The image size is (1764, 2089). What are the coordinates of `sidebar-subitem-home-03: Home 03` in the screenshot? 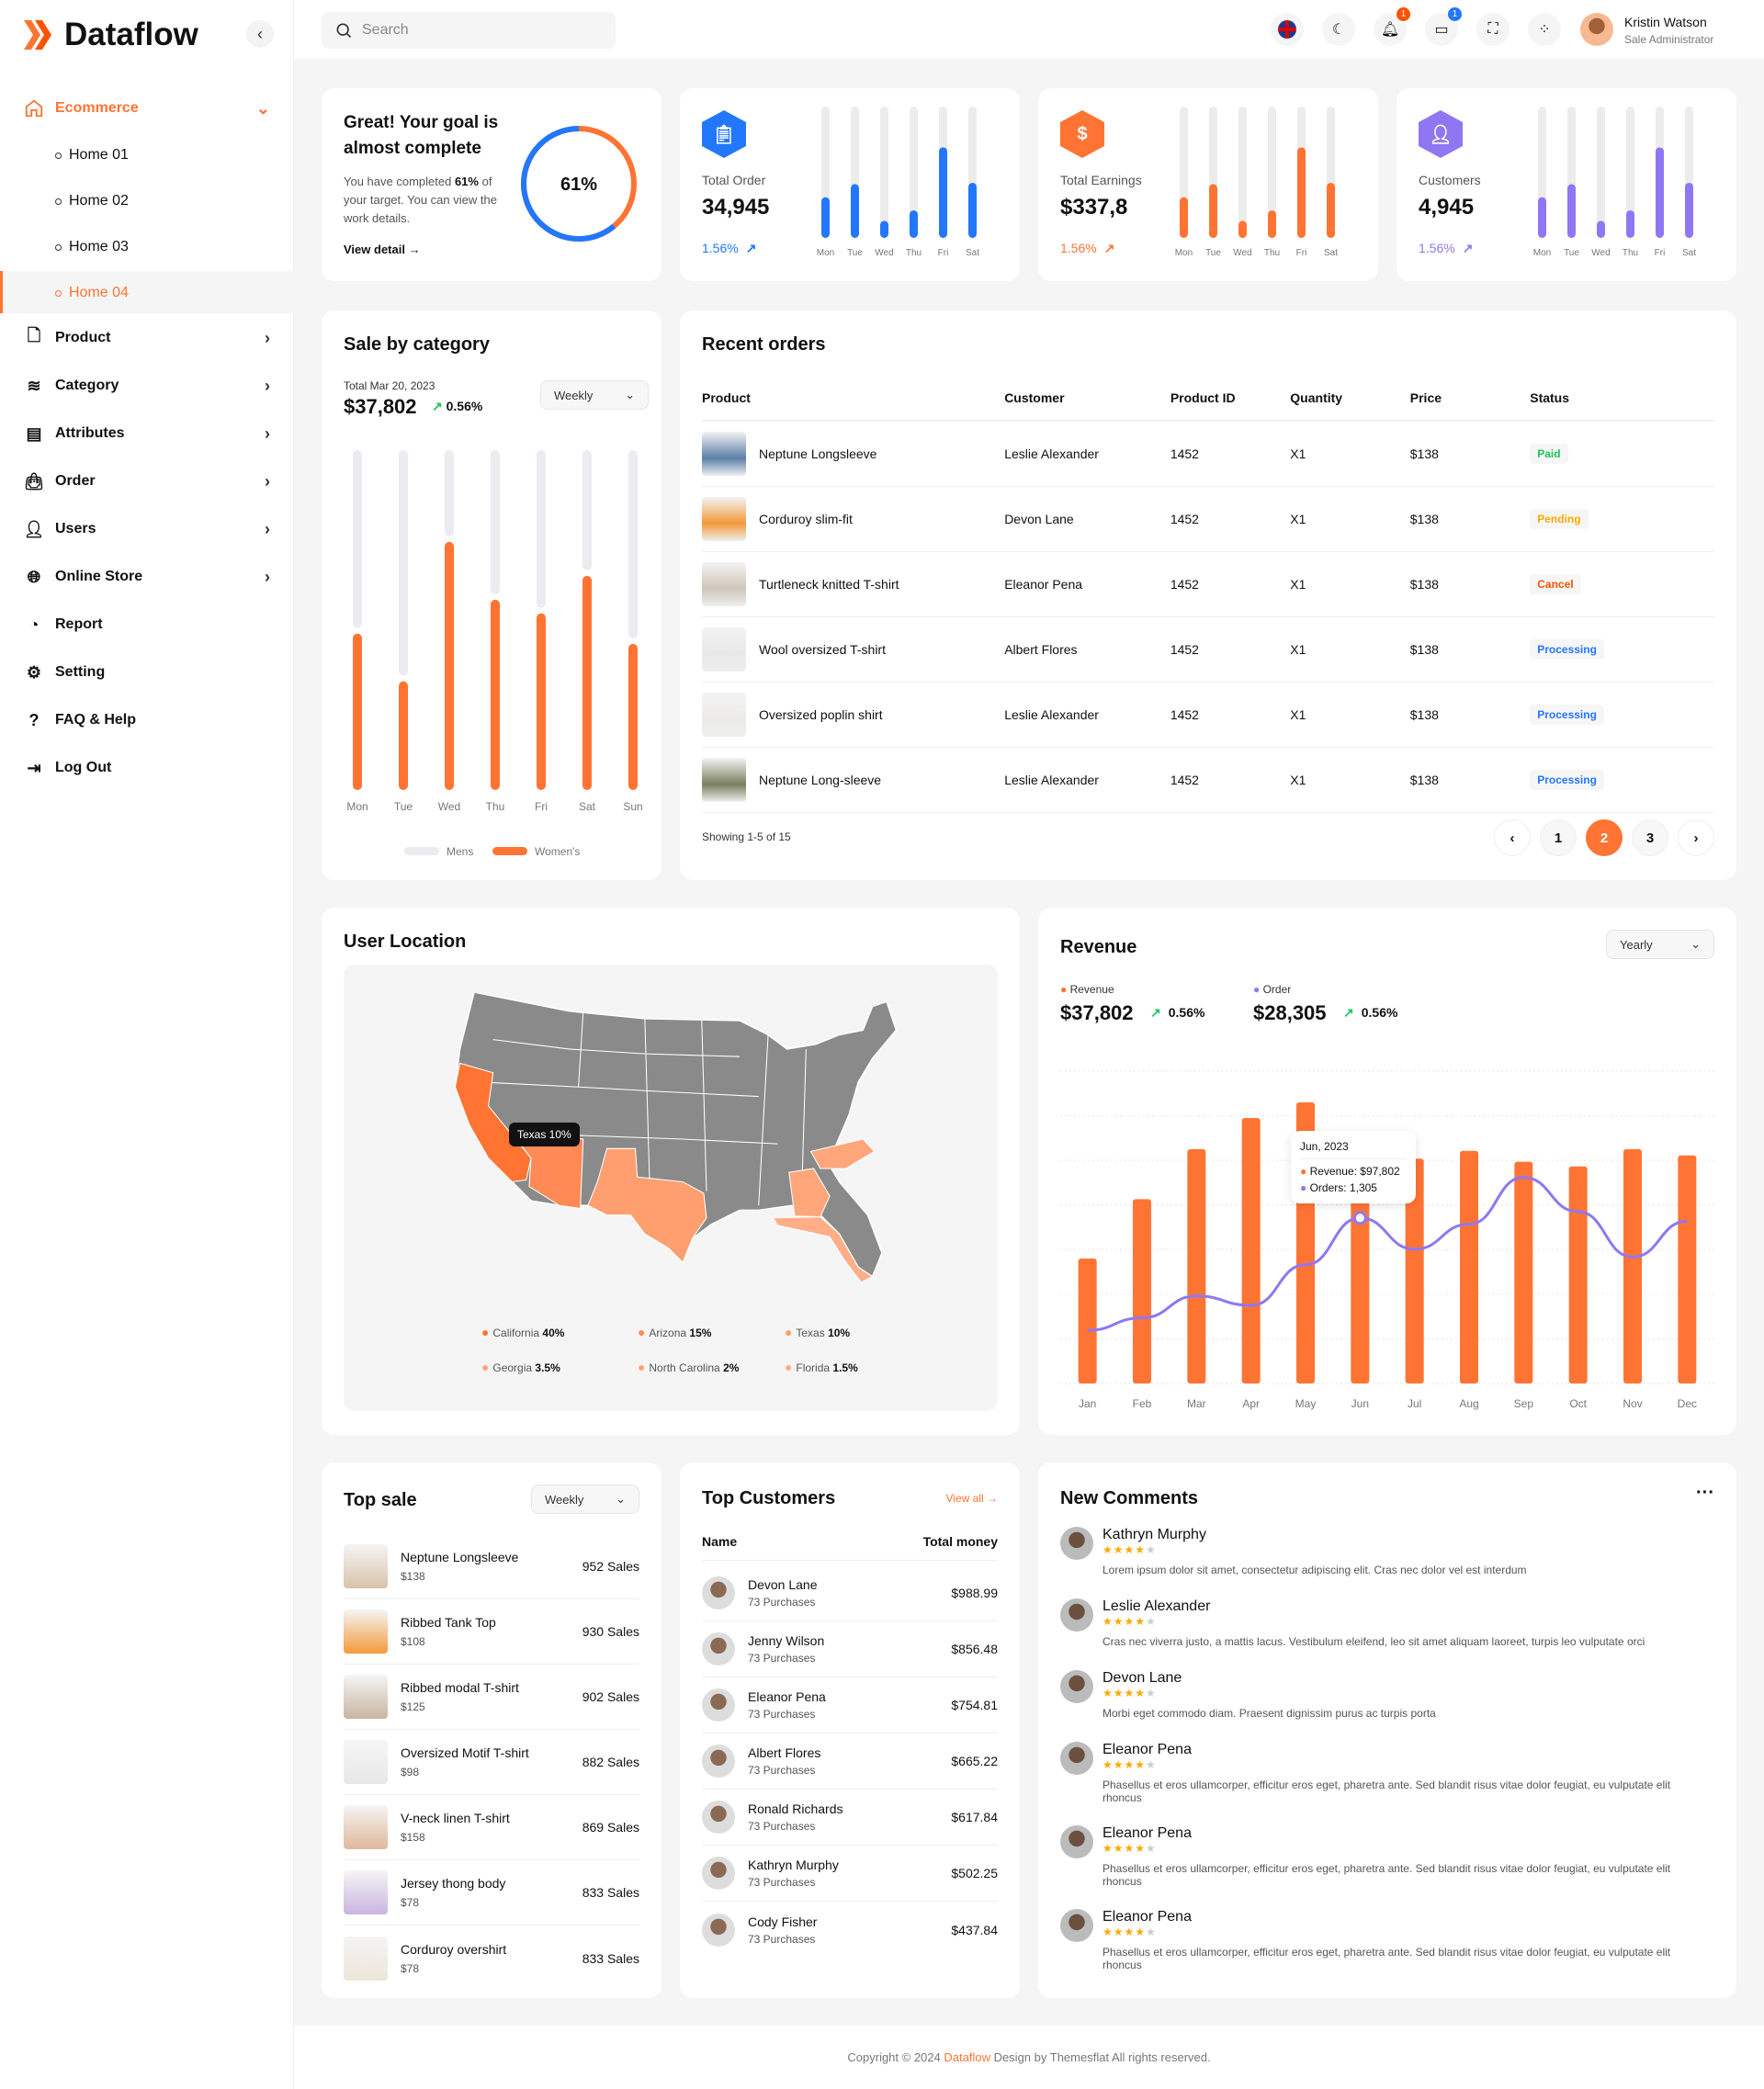 It's located at (92, 247).